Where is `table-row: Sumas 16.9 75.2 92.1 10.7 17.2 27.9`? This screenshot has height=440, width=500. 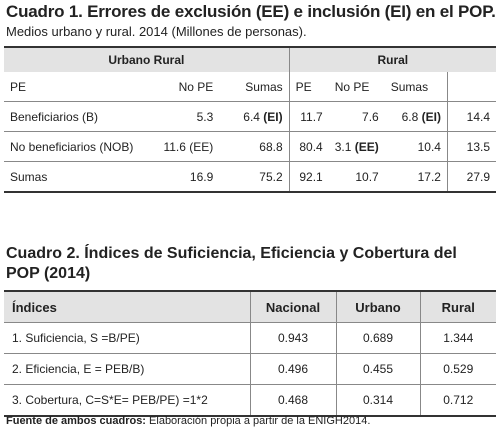
table-row: Sumas 16.9 75.2 92.1 10.7 17.2 27.9 is located at coordinates (250, 177).